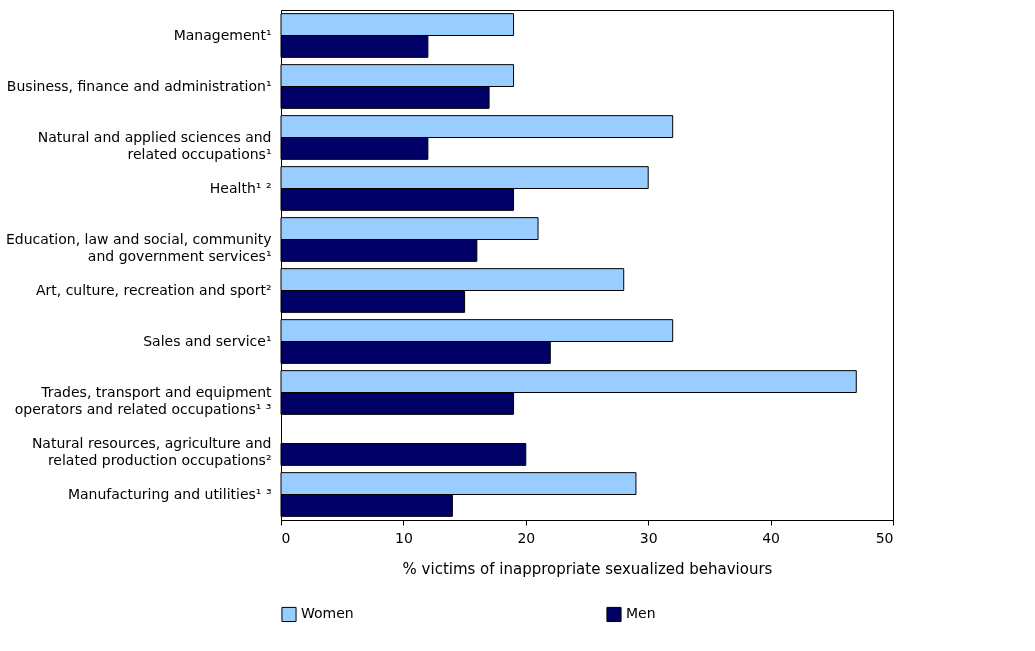 The height and width of the screenshot is (651, 1035). Describe the element at coordinates (154, 145) in the screenshot. I see `y-tick-label: Natural and applied sciences and related occupations¹` at that location.